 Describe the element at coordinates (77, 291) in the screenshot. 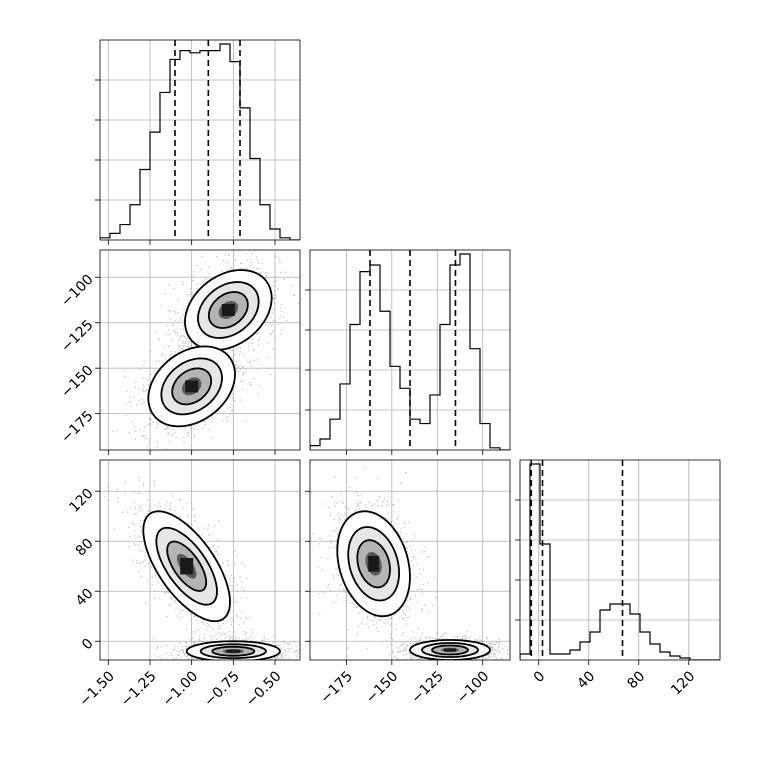

I see `y-tick-label: −100` at that location.